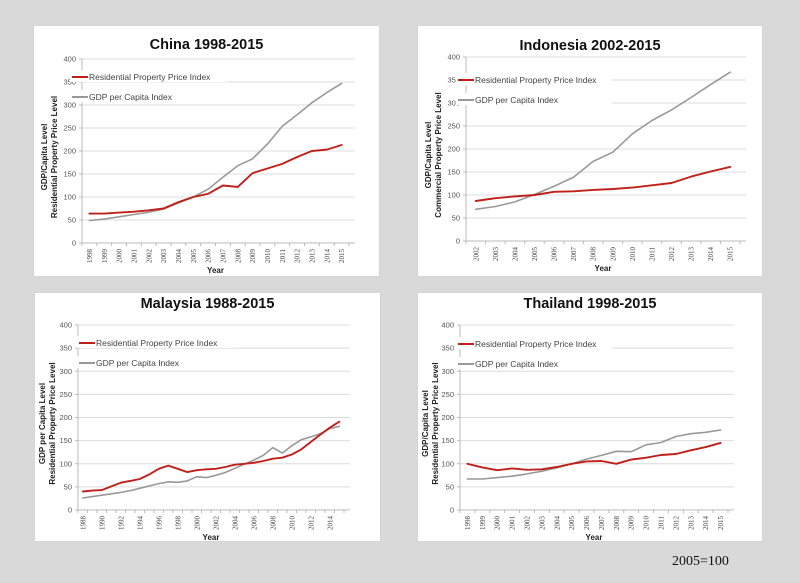 This screenshot has height=583, width=800. What do you see at coordinates (633, 254) in the screenshot?
I see `x-tick-label: 2010` at bounding box center [633, 254].